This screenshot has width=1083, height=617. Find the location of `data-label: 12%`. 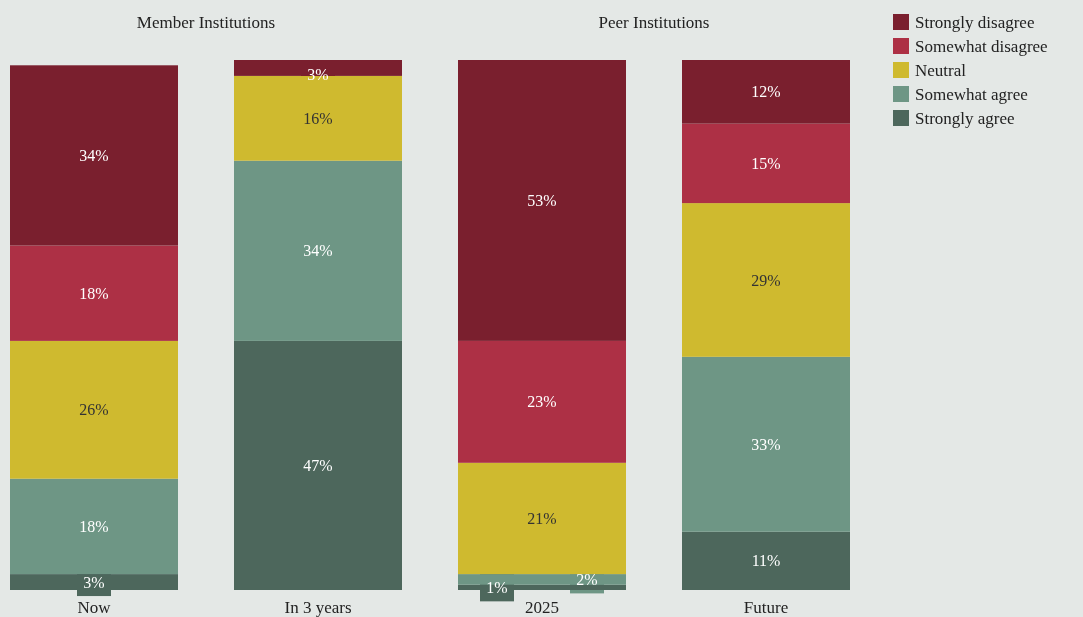

data-label: 12% is located at coordinates (766, 92).